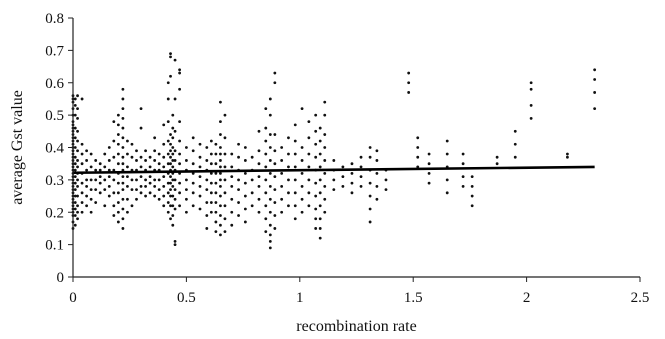  Describe the element at coordinates (54, 116) in the screenshot. I see `y-tick-label: 0.5` at that location.